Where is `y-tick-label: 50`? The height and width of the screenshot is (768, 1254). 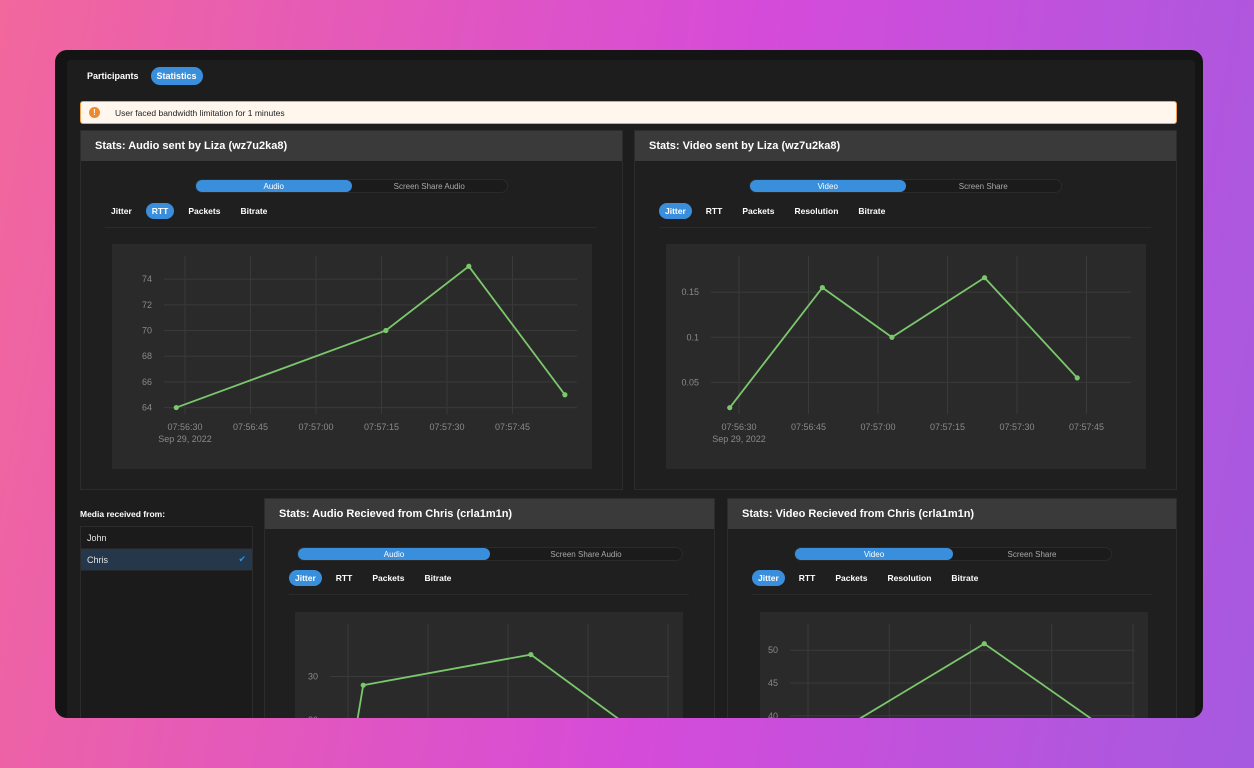 y-tick-label: 50 is located at coordinates (773, 650).